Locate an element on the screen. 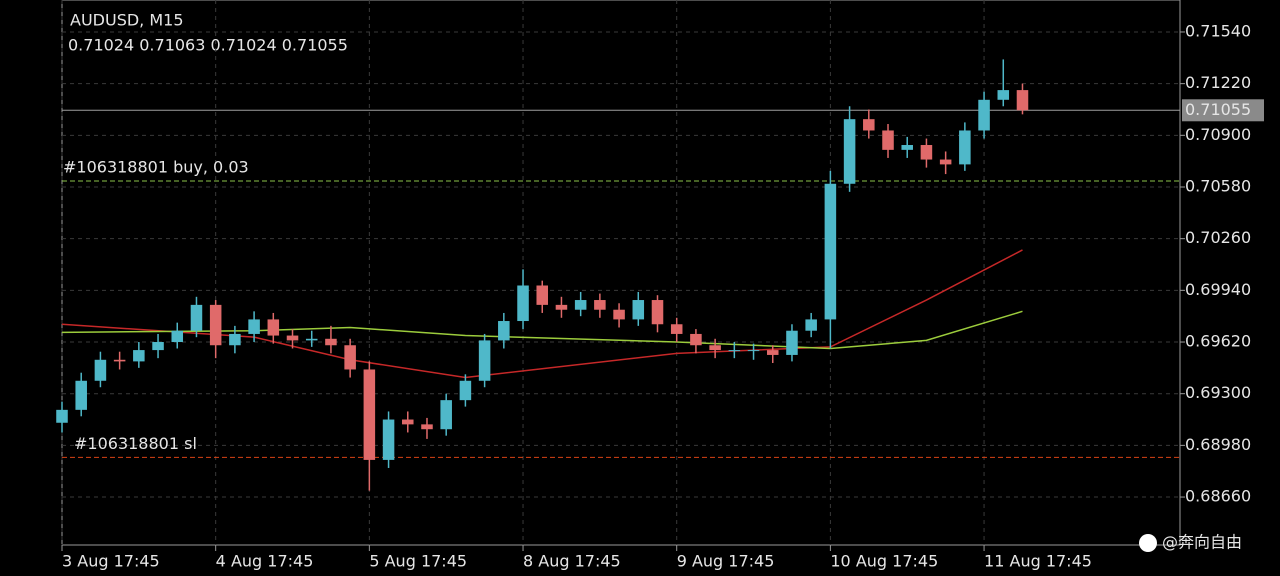 The width and height of the screenshot is (1280, 576). x-tick-label: 10 Aug 17:45 is located at coordinates (884, 561).